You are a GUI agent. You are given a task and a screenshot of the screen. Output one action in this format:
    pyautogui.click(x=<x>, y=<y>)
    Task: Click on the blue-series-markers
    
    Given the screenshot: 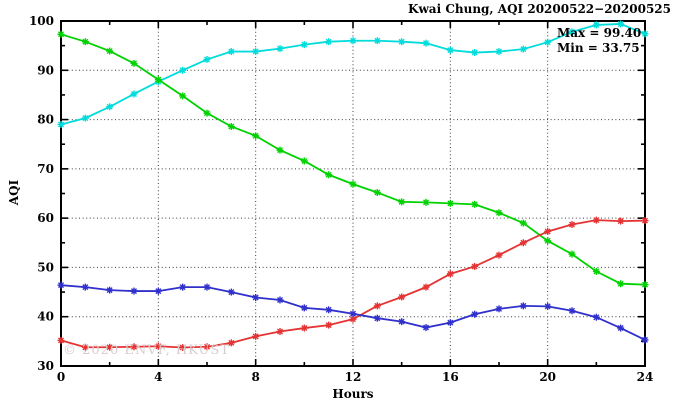 What is the action you would take?
    pyautogui.click(x=353, y=312)
    